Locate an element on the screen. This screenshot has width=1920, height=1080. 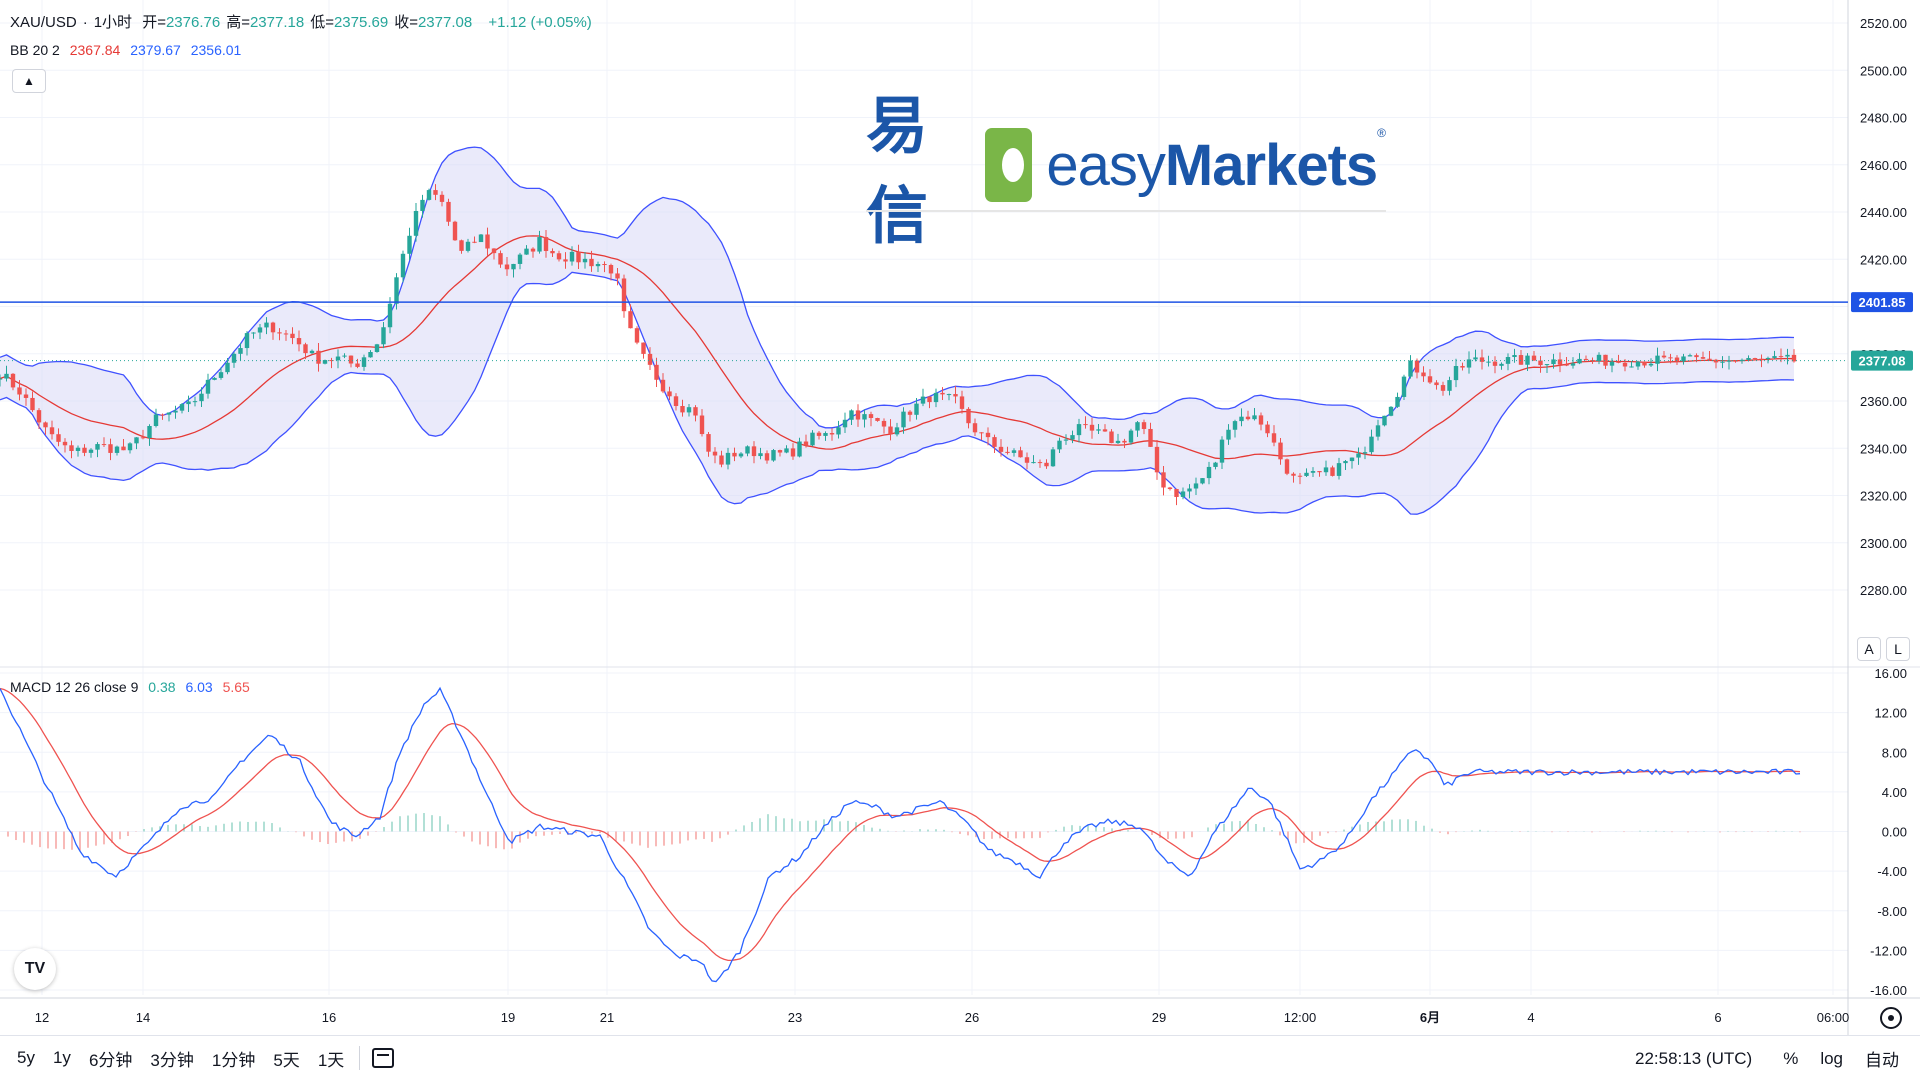
log-scale-button: L is located at coordinates (1898, 649).